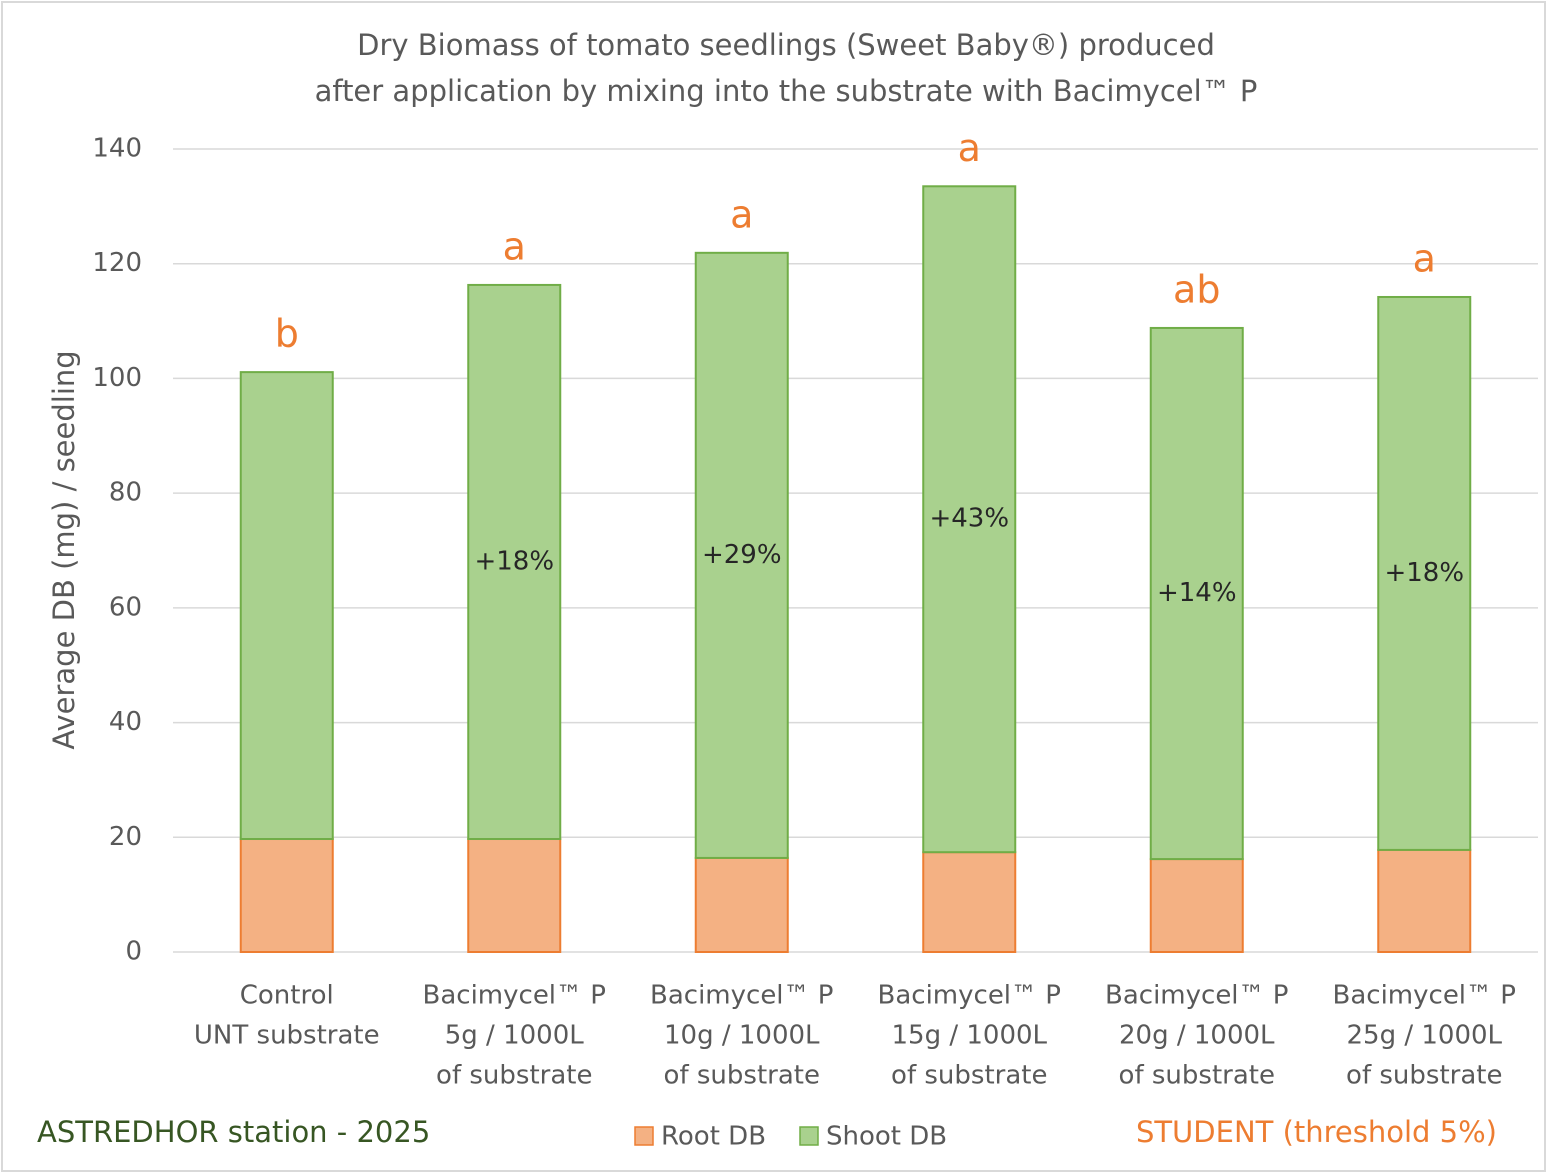  What do you see at coordinates (1197, 1036) in the screenshot?
I see `x-tick-label: 20g / 1000L` at bounding box center [1197, 1036].